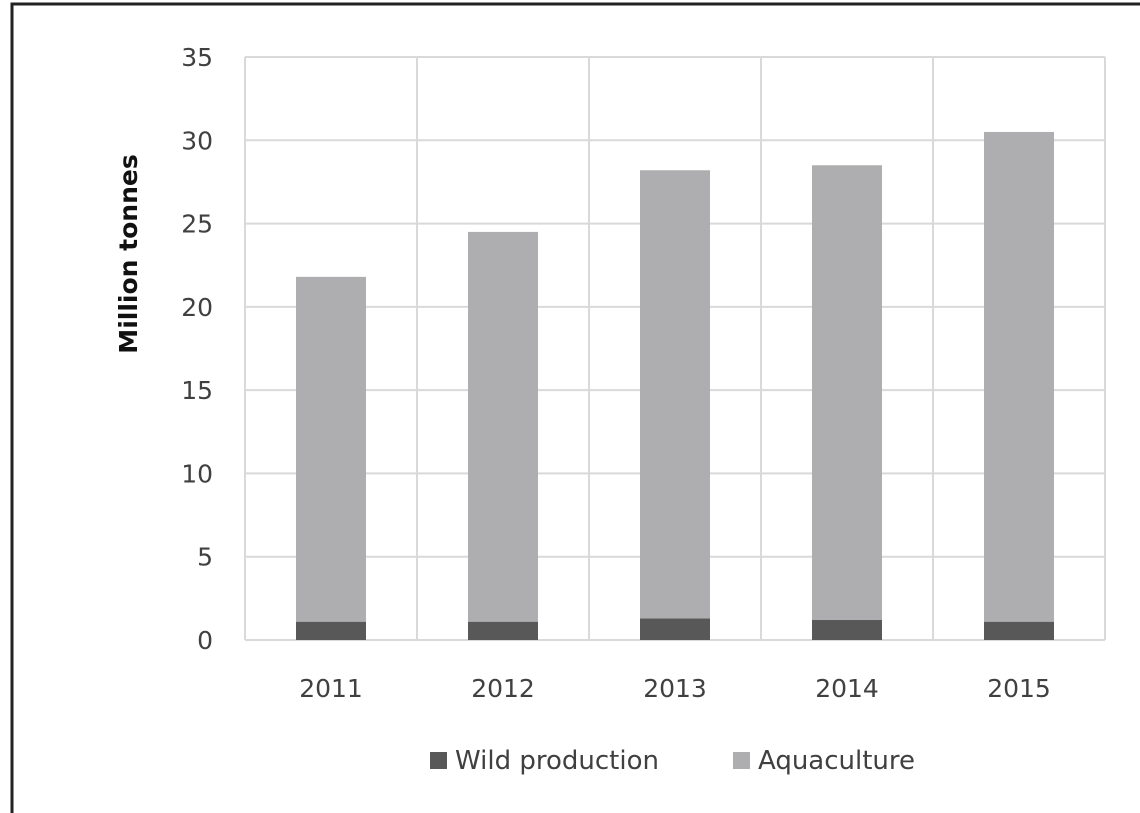  Describe the element at coordinates (331, 630) in the screenshot. I see `bar-wild-production-2011` at that location.